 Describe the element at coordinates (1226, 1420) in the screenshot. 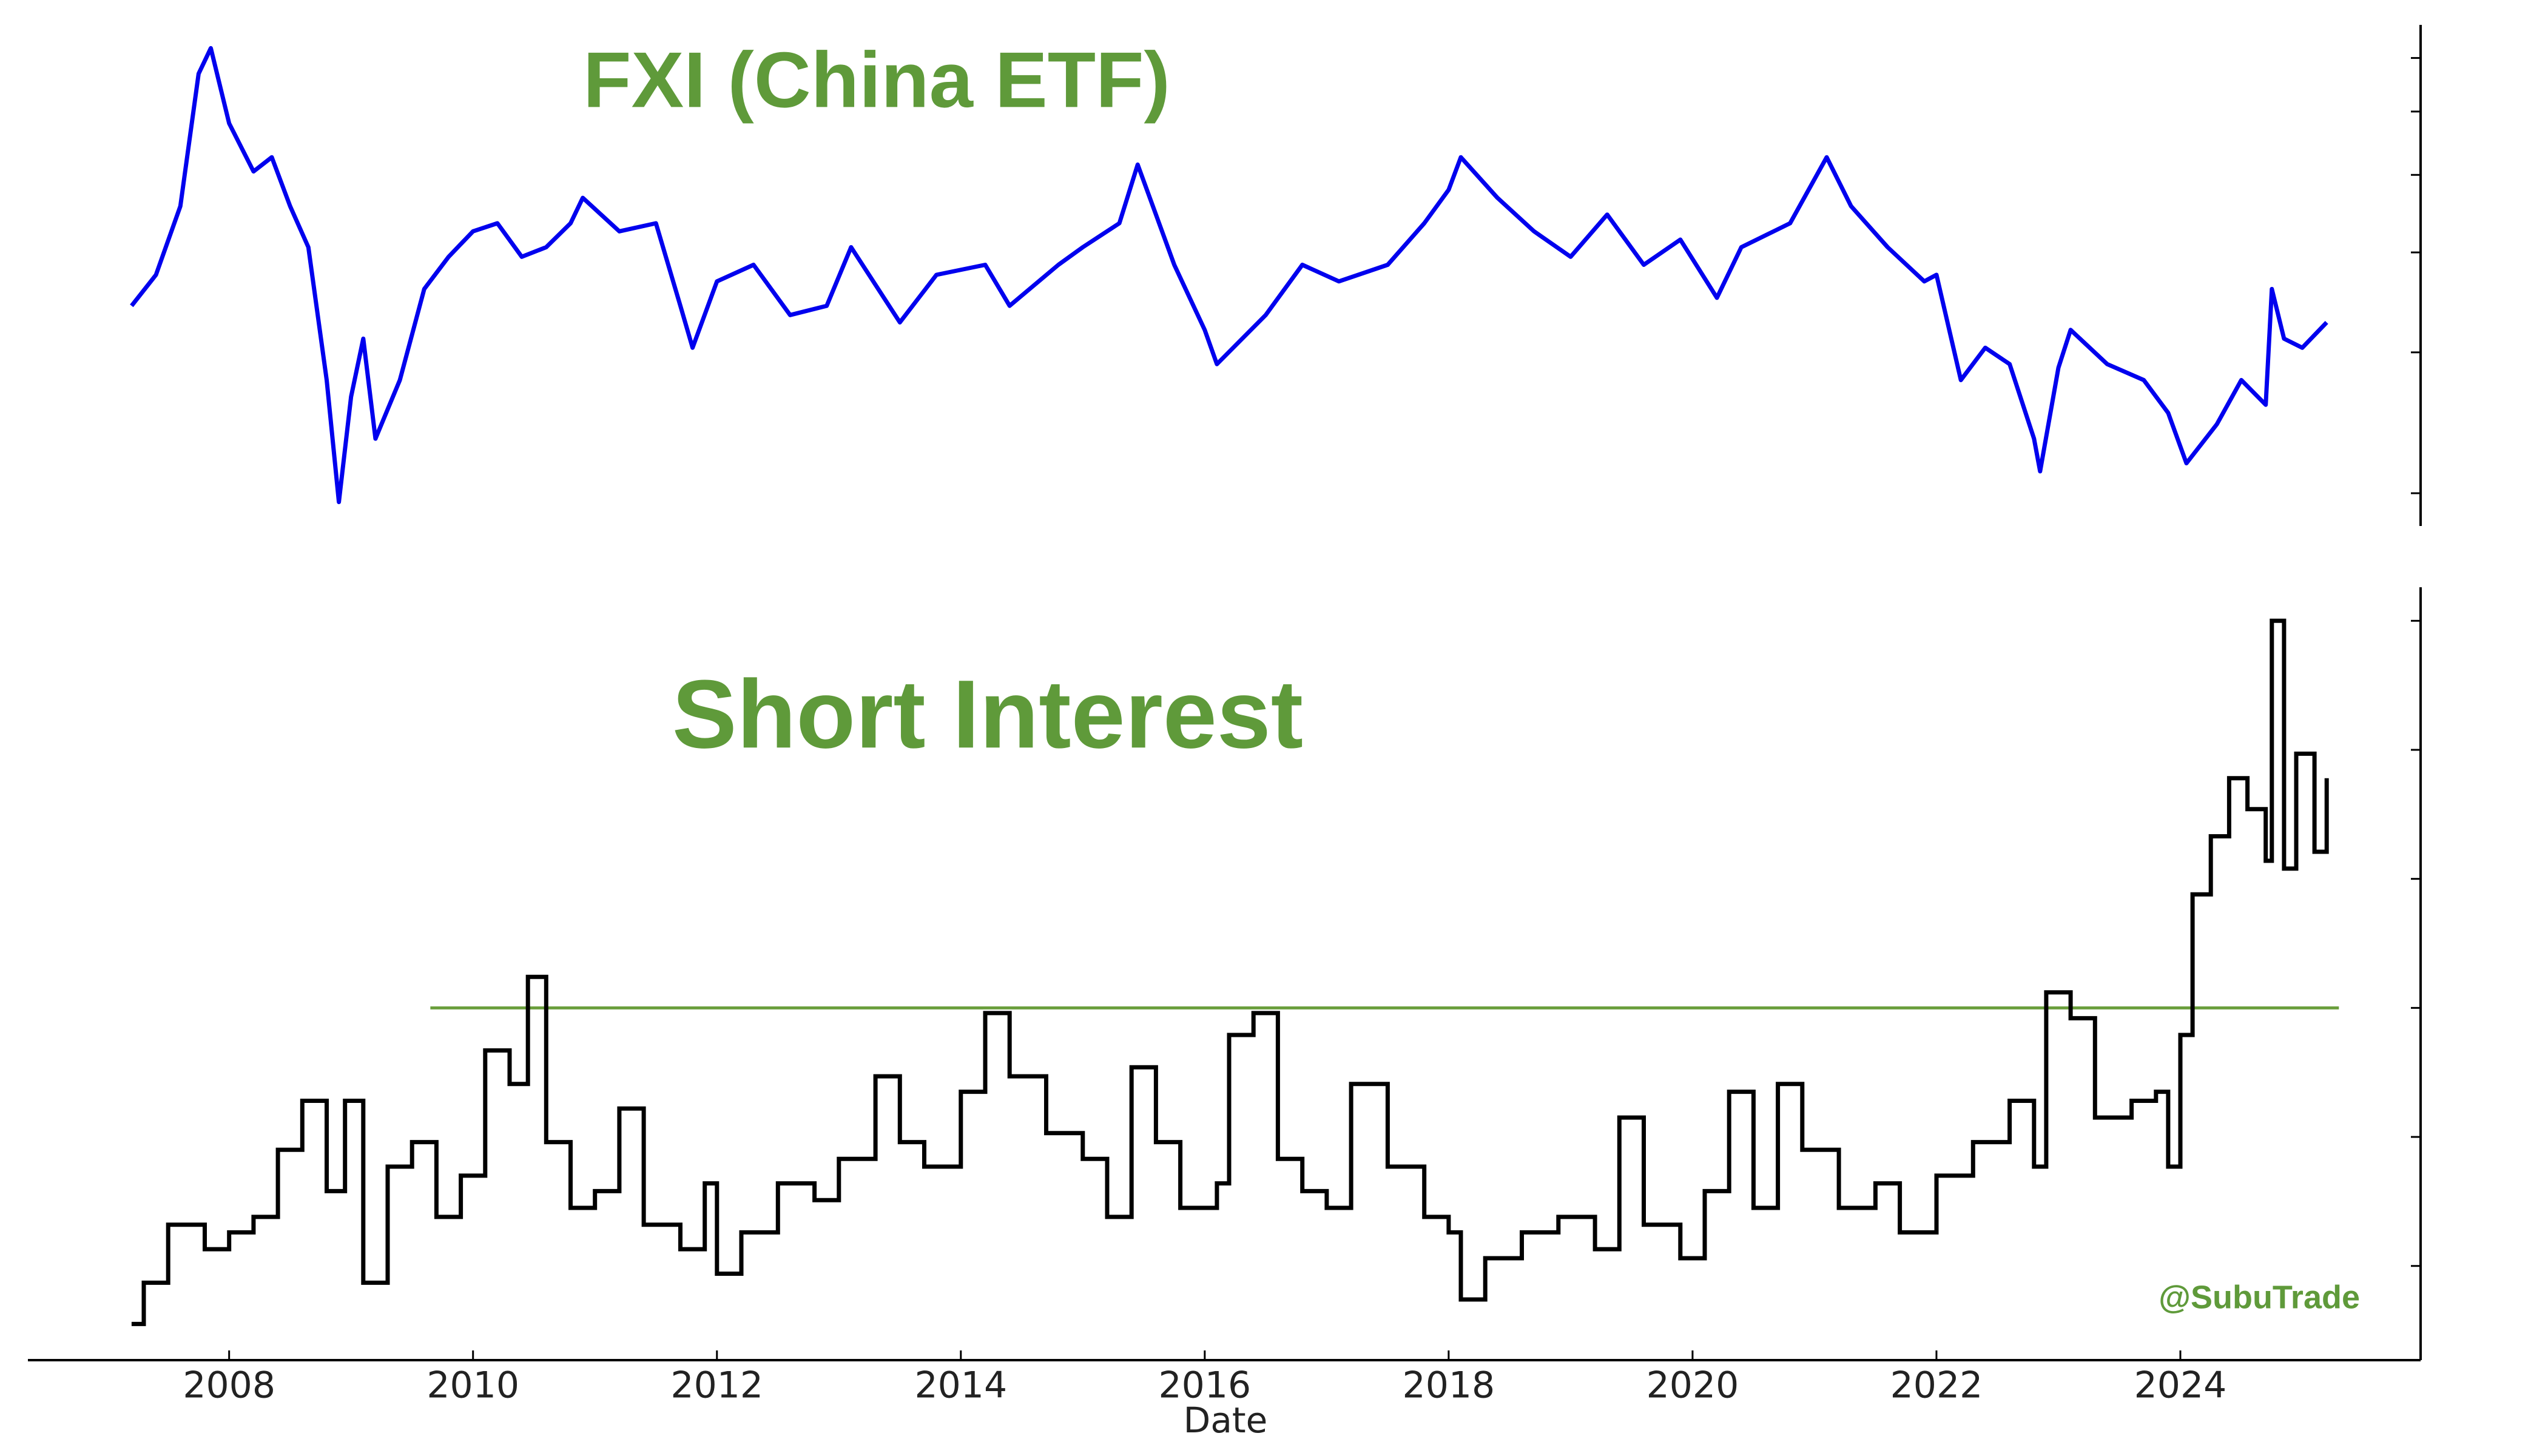

I see `x-axis-label: Date` at that location.